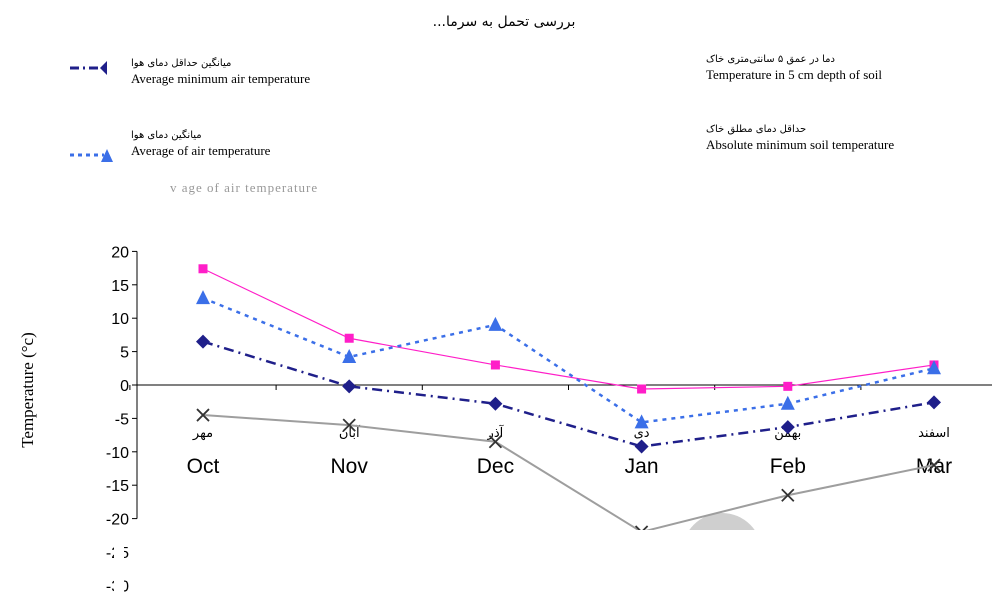 This screenshot has height=595, width=1008. Describe the element at coordinates (117, 453) in the screenshot. I see `y-tick-label: -10` at that location.